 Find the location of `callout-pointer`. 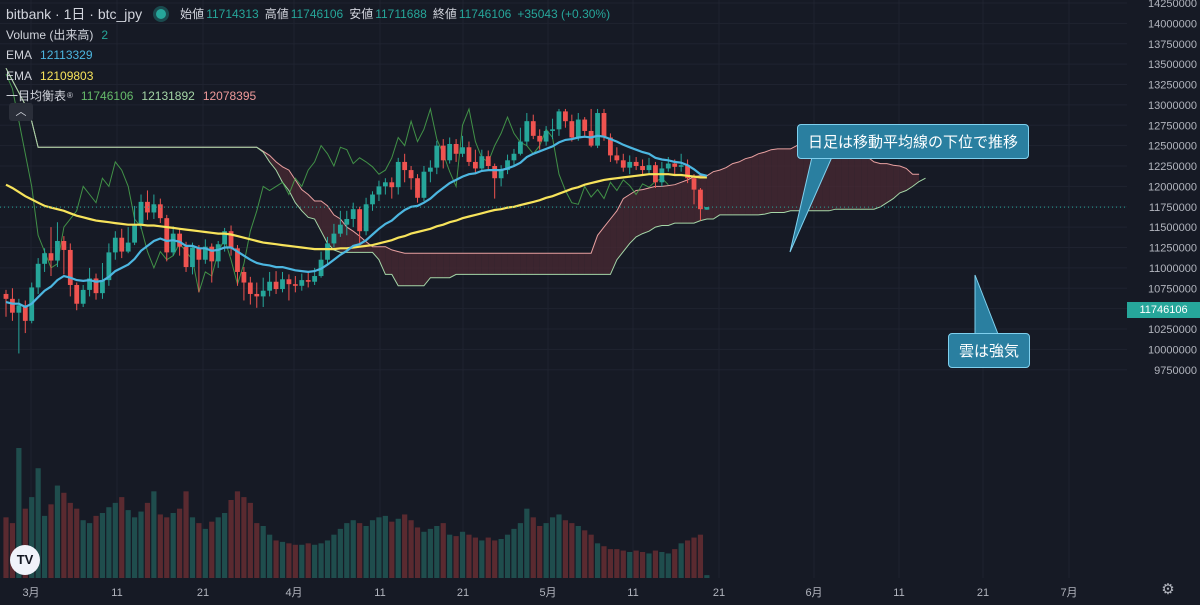

callout-pointer is located at coordinates (986, 304).